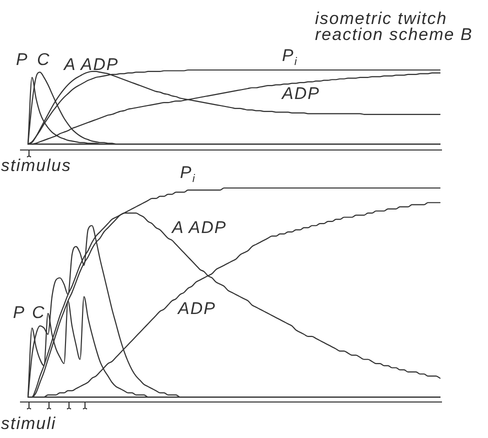  I want to click on x-axis-title: stimulus, so click(36, 165).